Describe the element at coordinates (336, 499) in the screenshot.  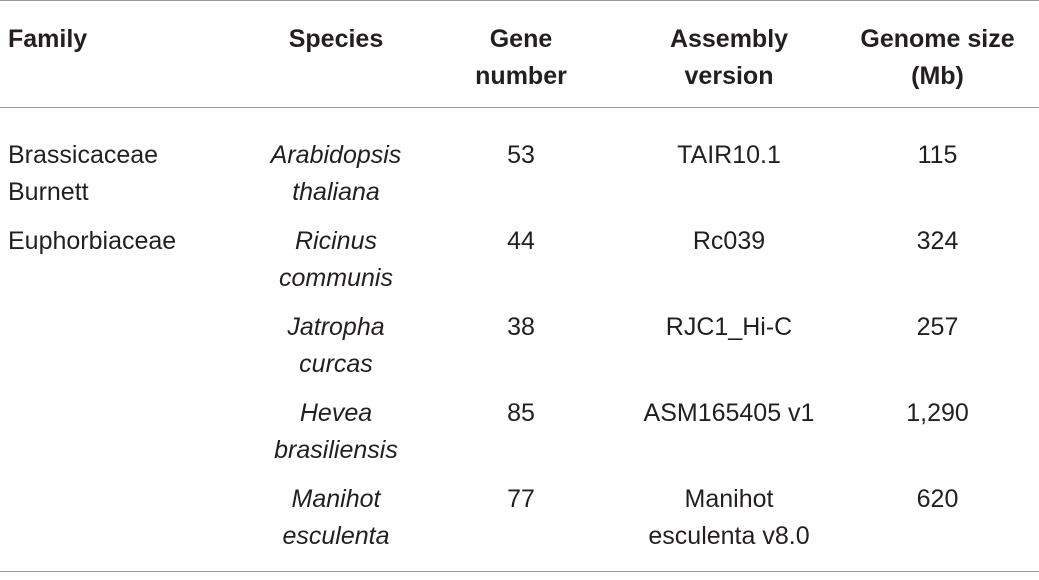
I see `cell-species-line: Manihot` at that location.